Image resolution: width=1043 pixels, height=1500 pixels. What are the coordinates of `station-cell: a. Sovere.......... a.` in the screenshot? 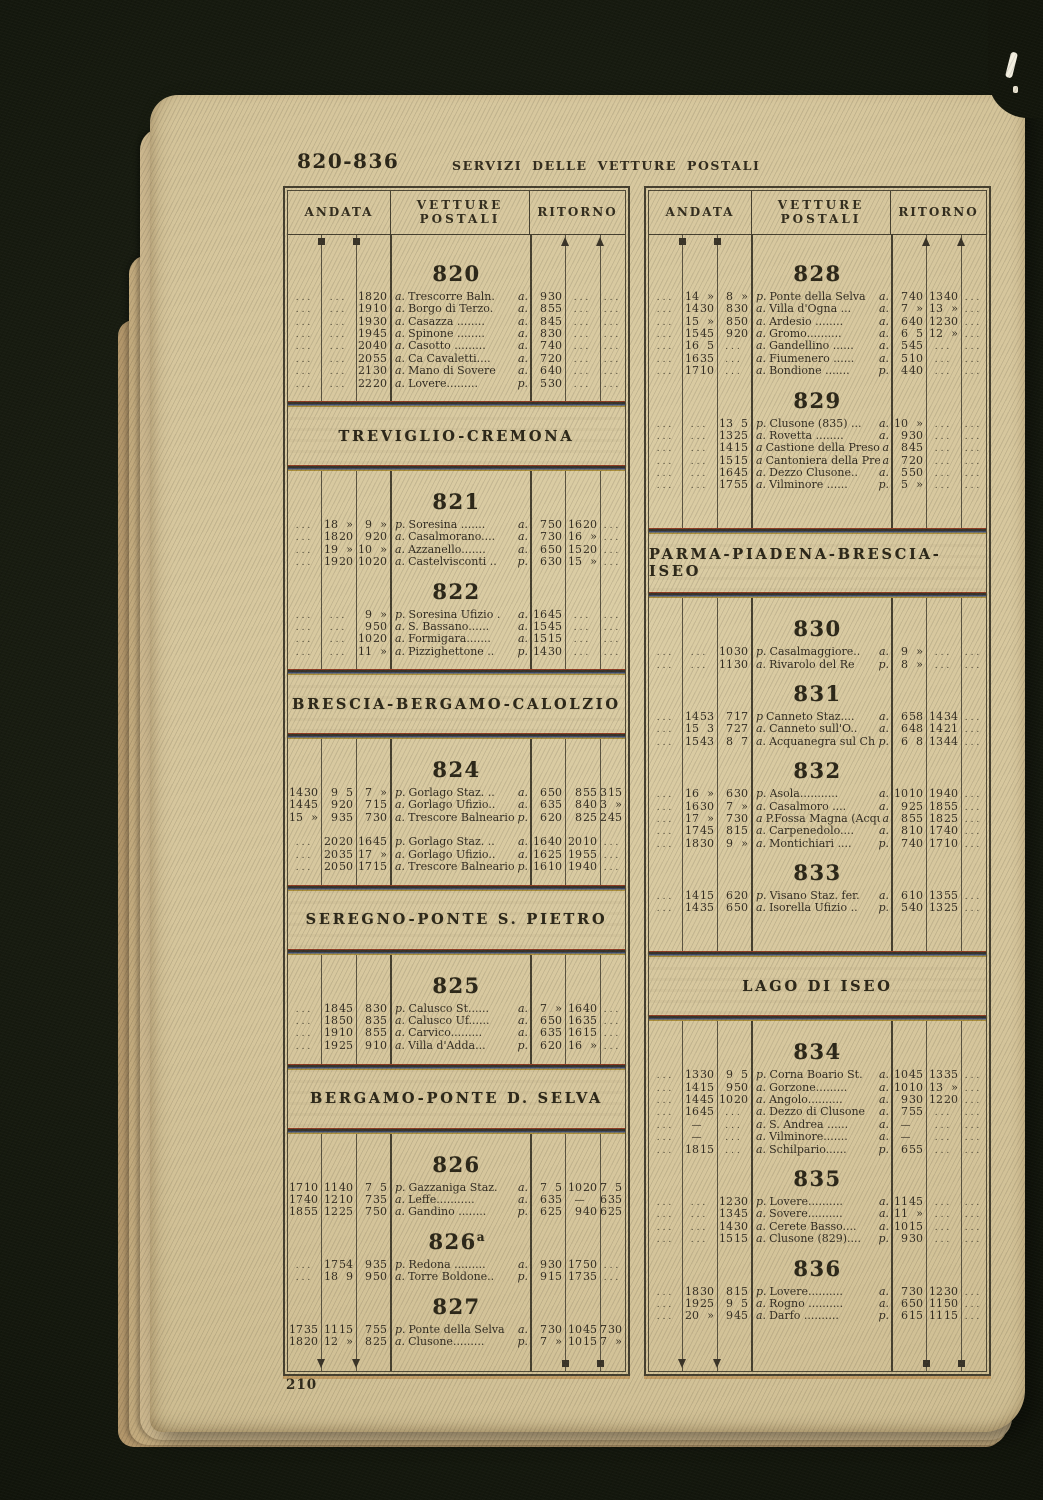 It's located at (821, 1214).